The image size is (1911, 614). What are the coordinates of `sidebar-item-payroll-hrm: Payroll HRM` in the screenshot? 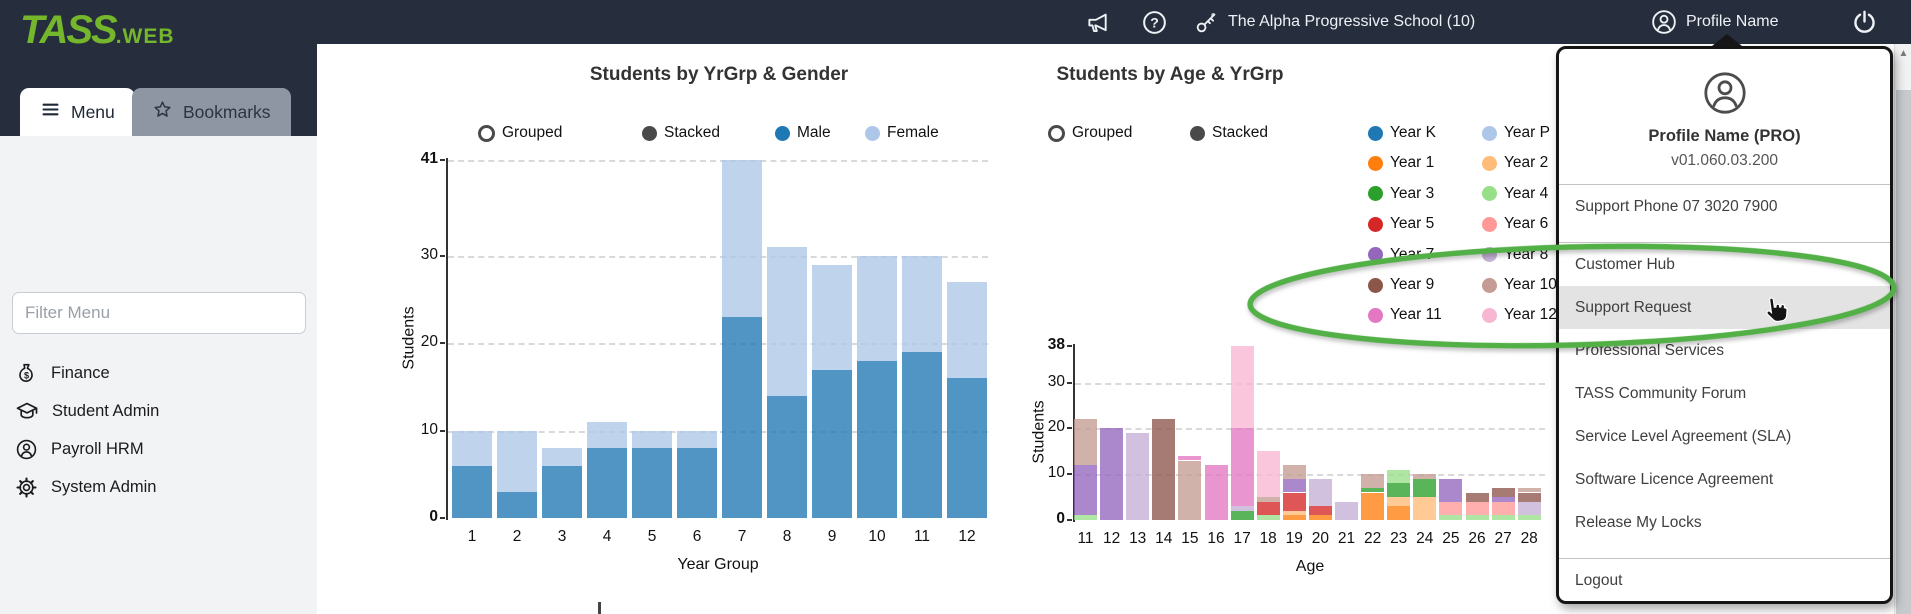 It's located at (158, 449).